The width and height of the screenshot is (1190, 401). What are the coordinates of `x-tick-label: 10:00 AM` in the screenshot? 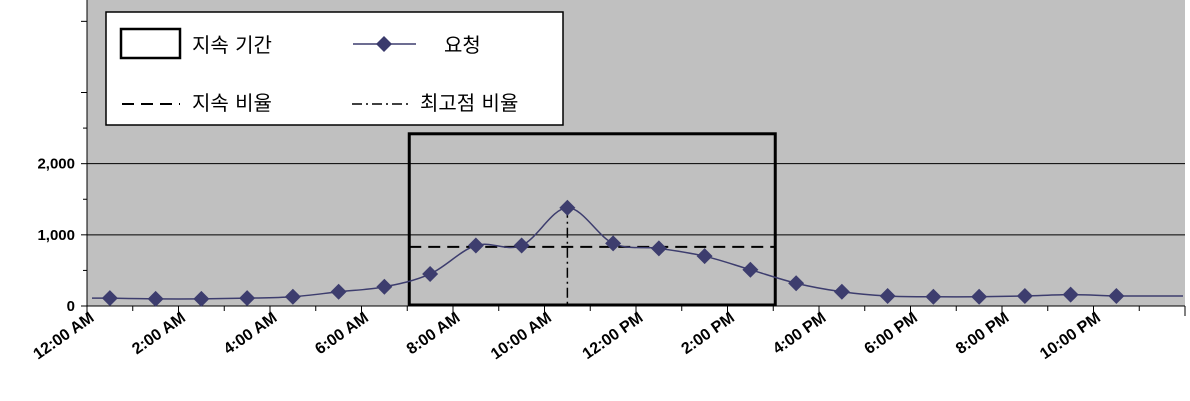 It's located at (521, 336).